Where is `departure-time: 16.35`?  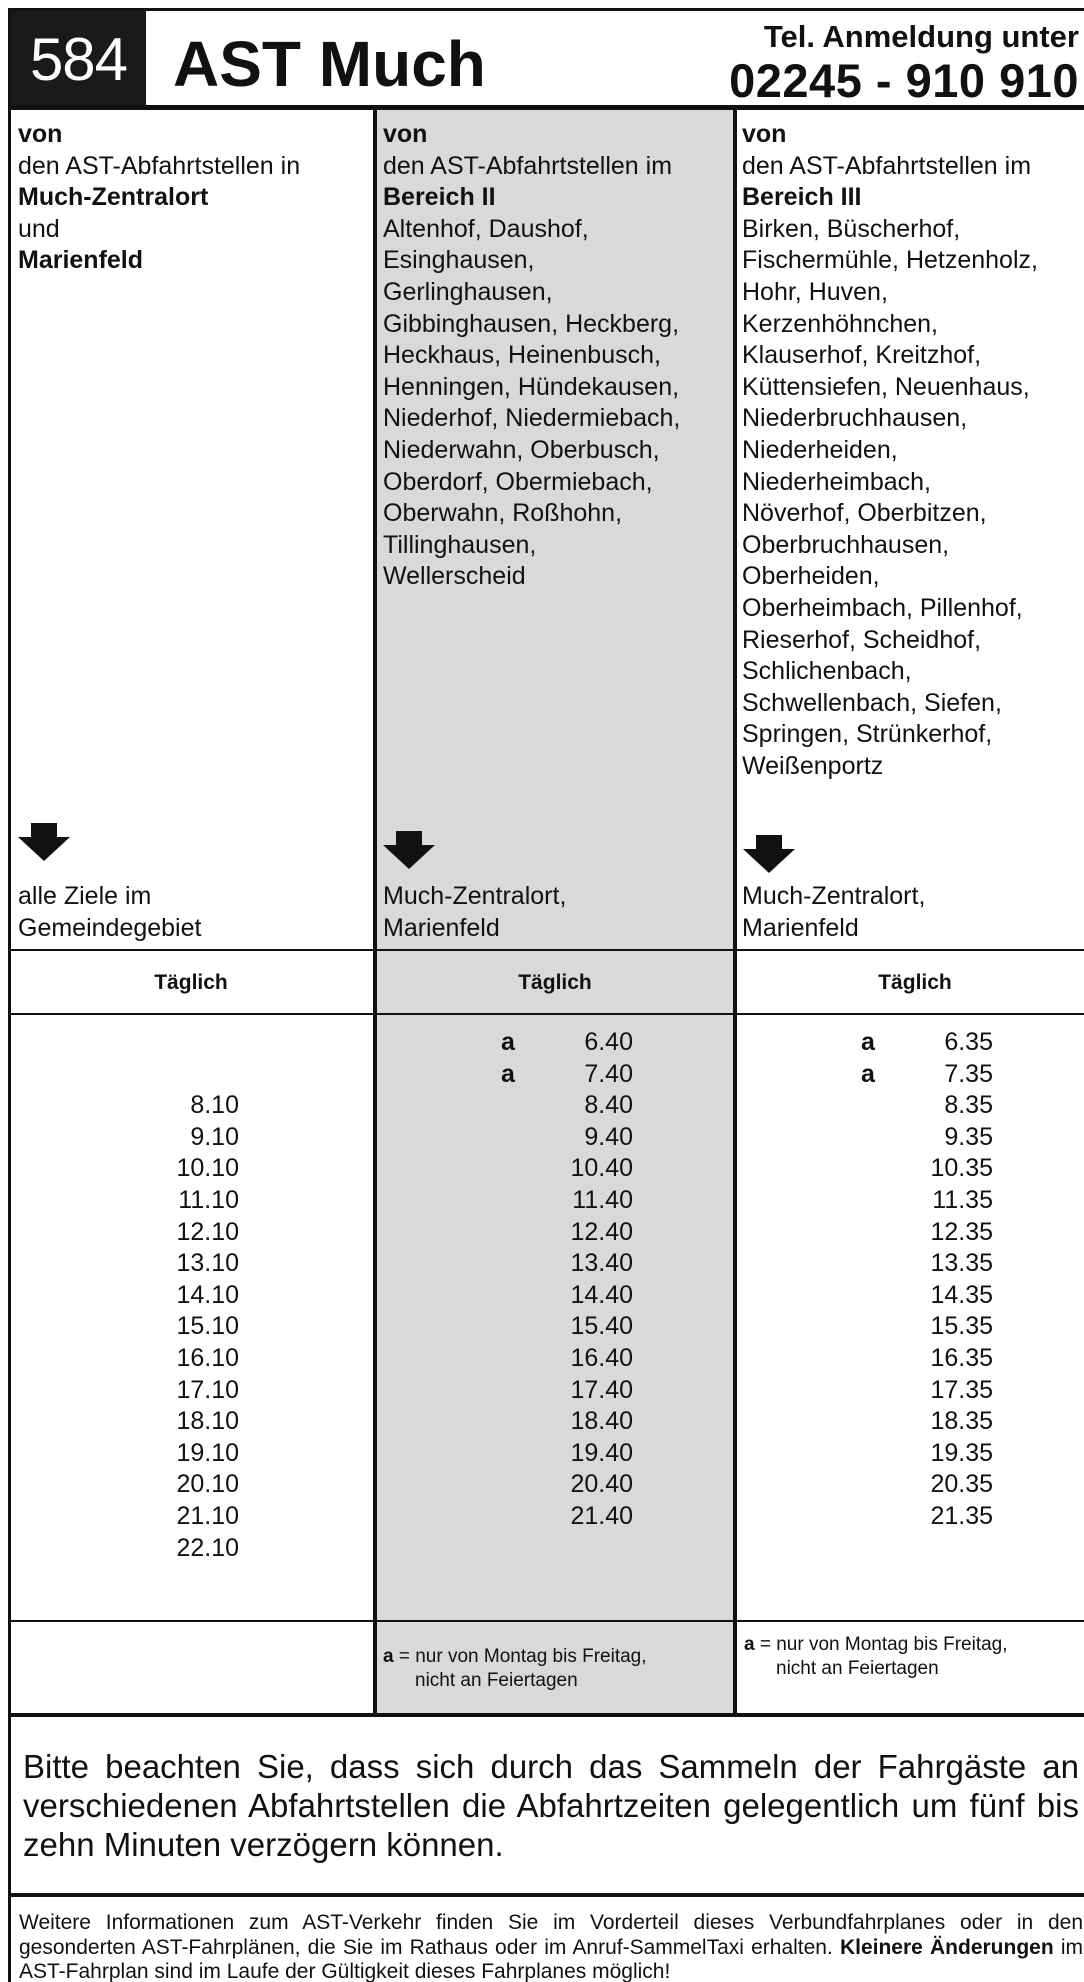 departure-time: 16.35 is located at coordinates (961, 1357).